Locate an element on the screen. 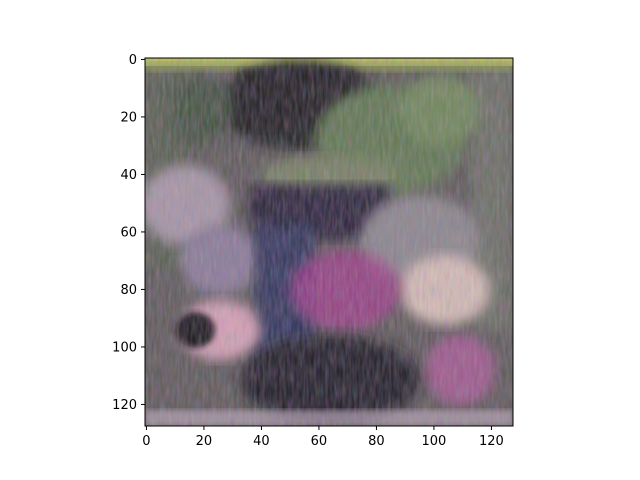 Image resolution: width=640 pixels, height=480 pixels. x-tick-label: 120 is located at coordinates (491, 441).